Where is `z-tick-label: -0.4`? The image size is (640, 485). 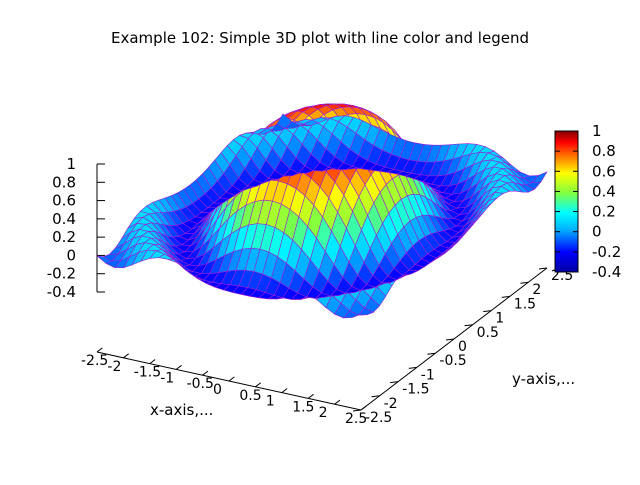 z-tick-label: -0.4 is located at coordinates (61, 292).